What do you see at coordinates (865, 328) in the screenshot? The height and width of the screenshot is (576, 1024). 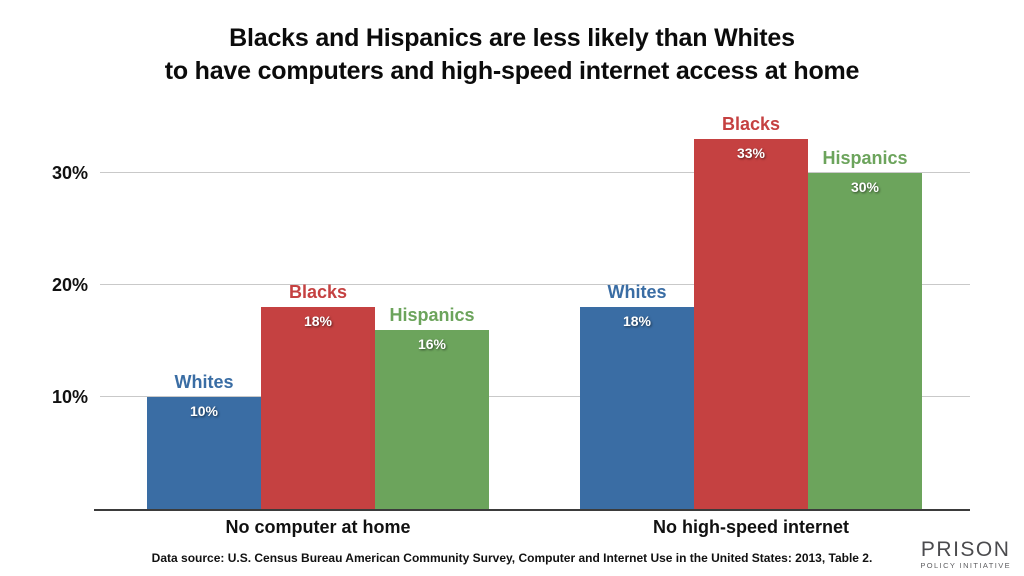 I see `bar-hispanics-group2: Hispanics 30%` at bounding box center [865, 328].